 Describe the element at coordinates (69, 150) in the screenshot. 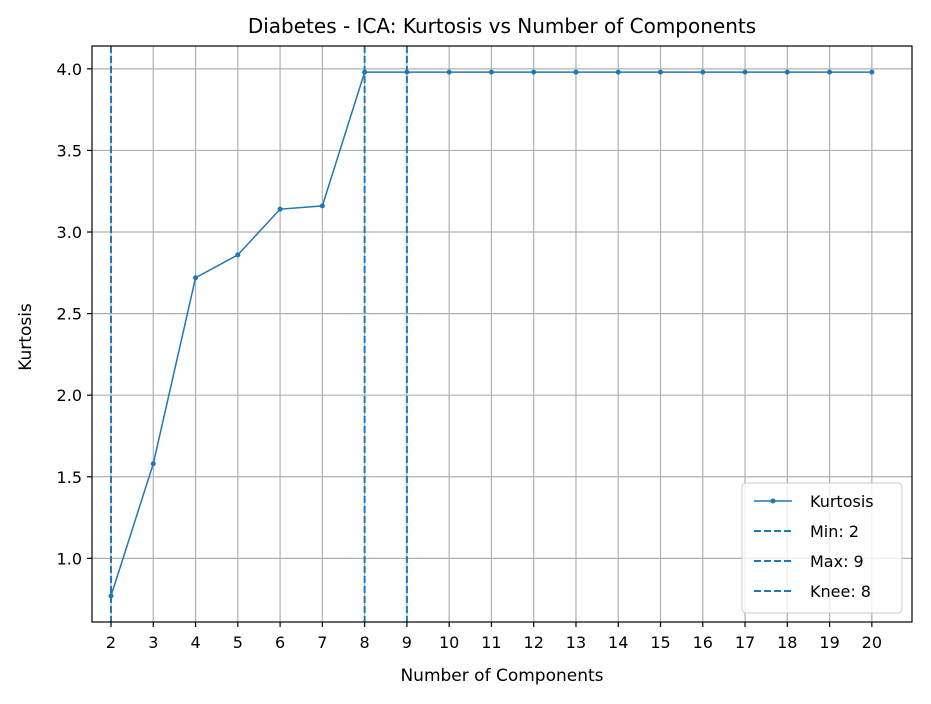

I see `y-tick-label: 3.5` at that location.